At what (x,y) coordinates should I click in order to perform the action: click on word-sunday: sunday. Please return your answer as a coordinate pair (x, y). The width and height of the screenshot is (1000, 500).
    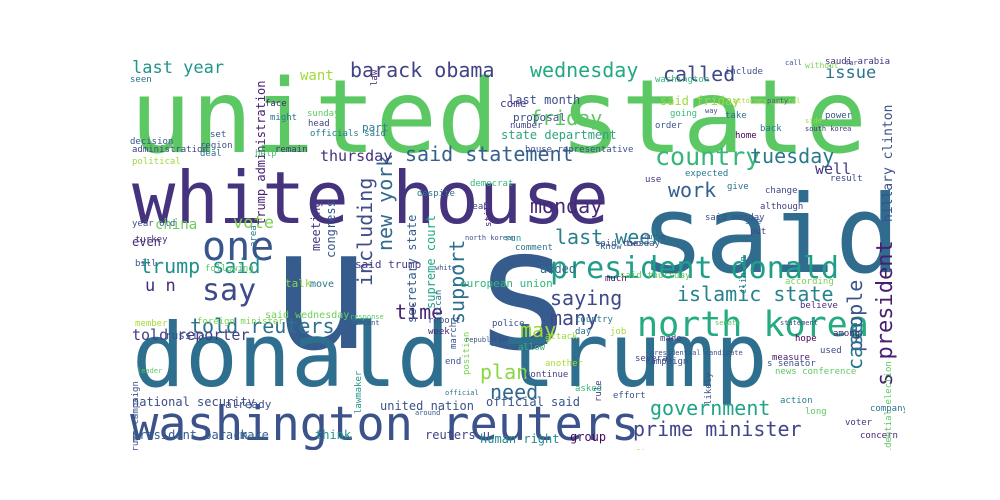
    Looking at the image, I should click on (323, 114).